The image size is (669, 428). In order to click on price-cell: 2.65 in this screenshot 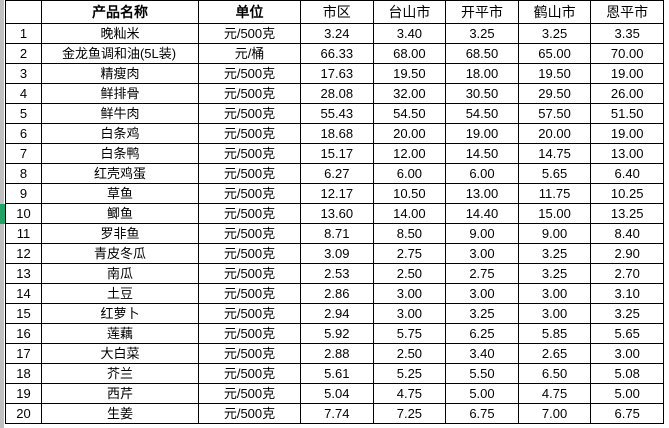, I will do `click(554, 353)`.